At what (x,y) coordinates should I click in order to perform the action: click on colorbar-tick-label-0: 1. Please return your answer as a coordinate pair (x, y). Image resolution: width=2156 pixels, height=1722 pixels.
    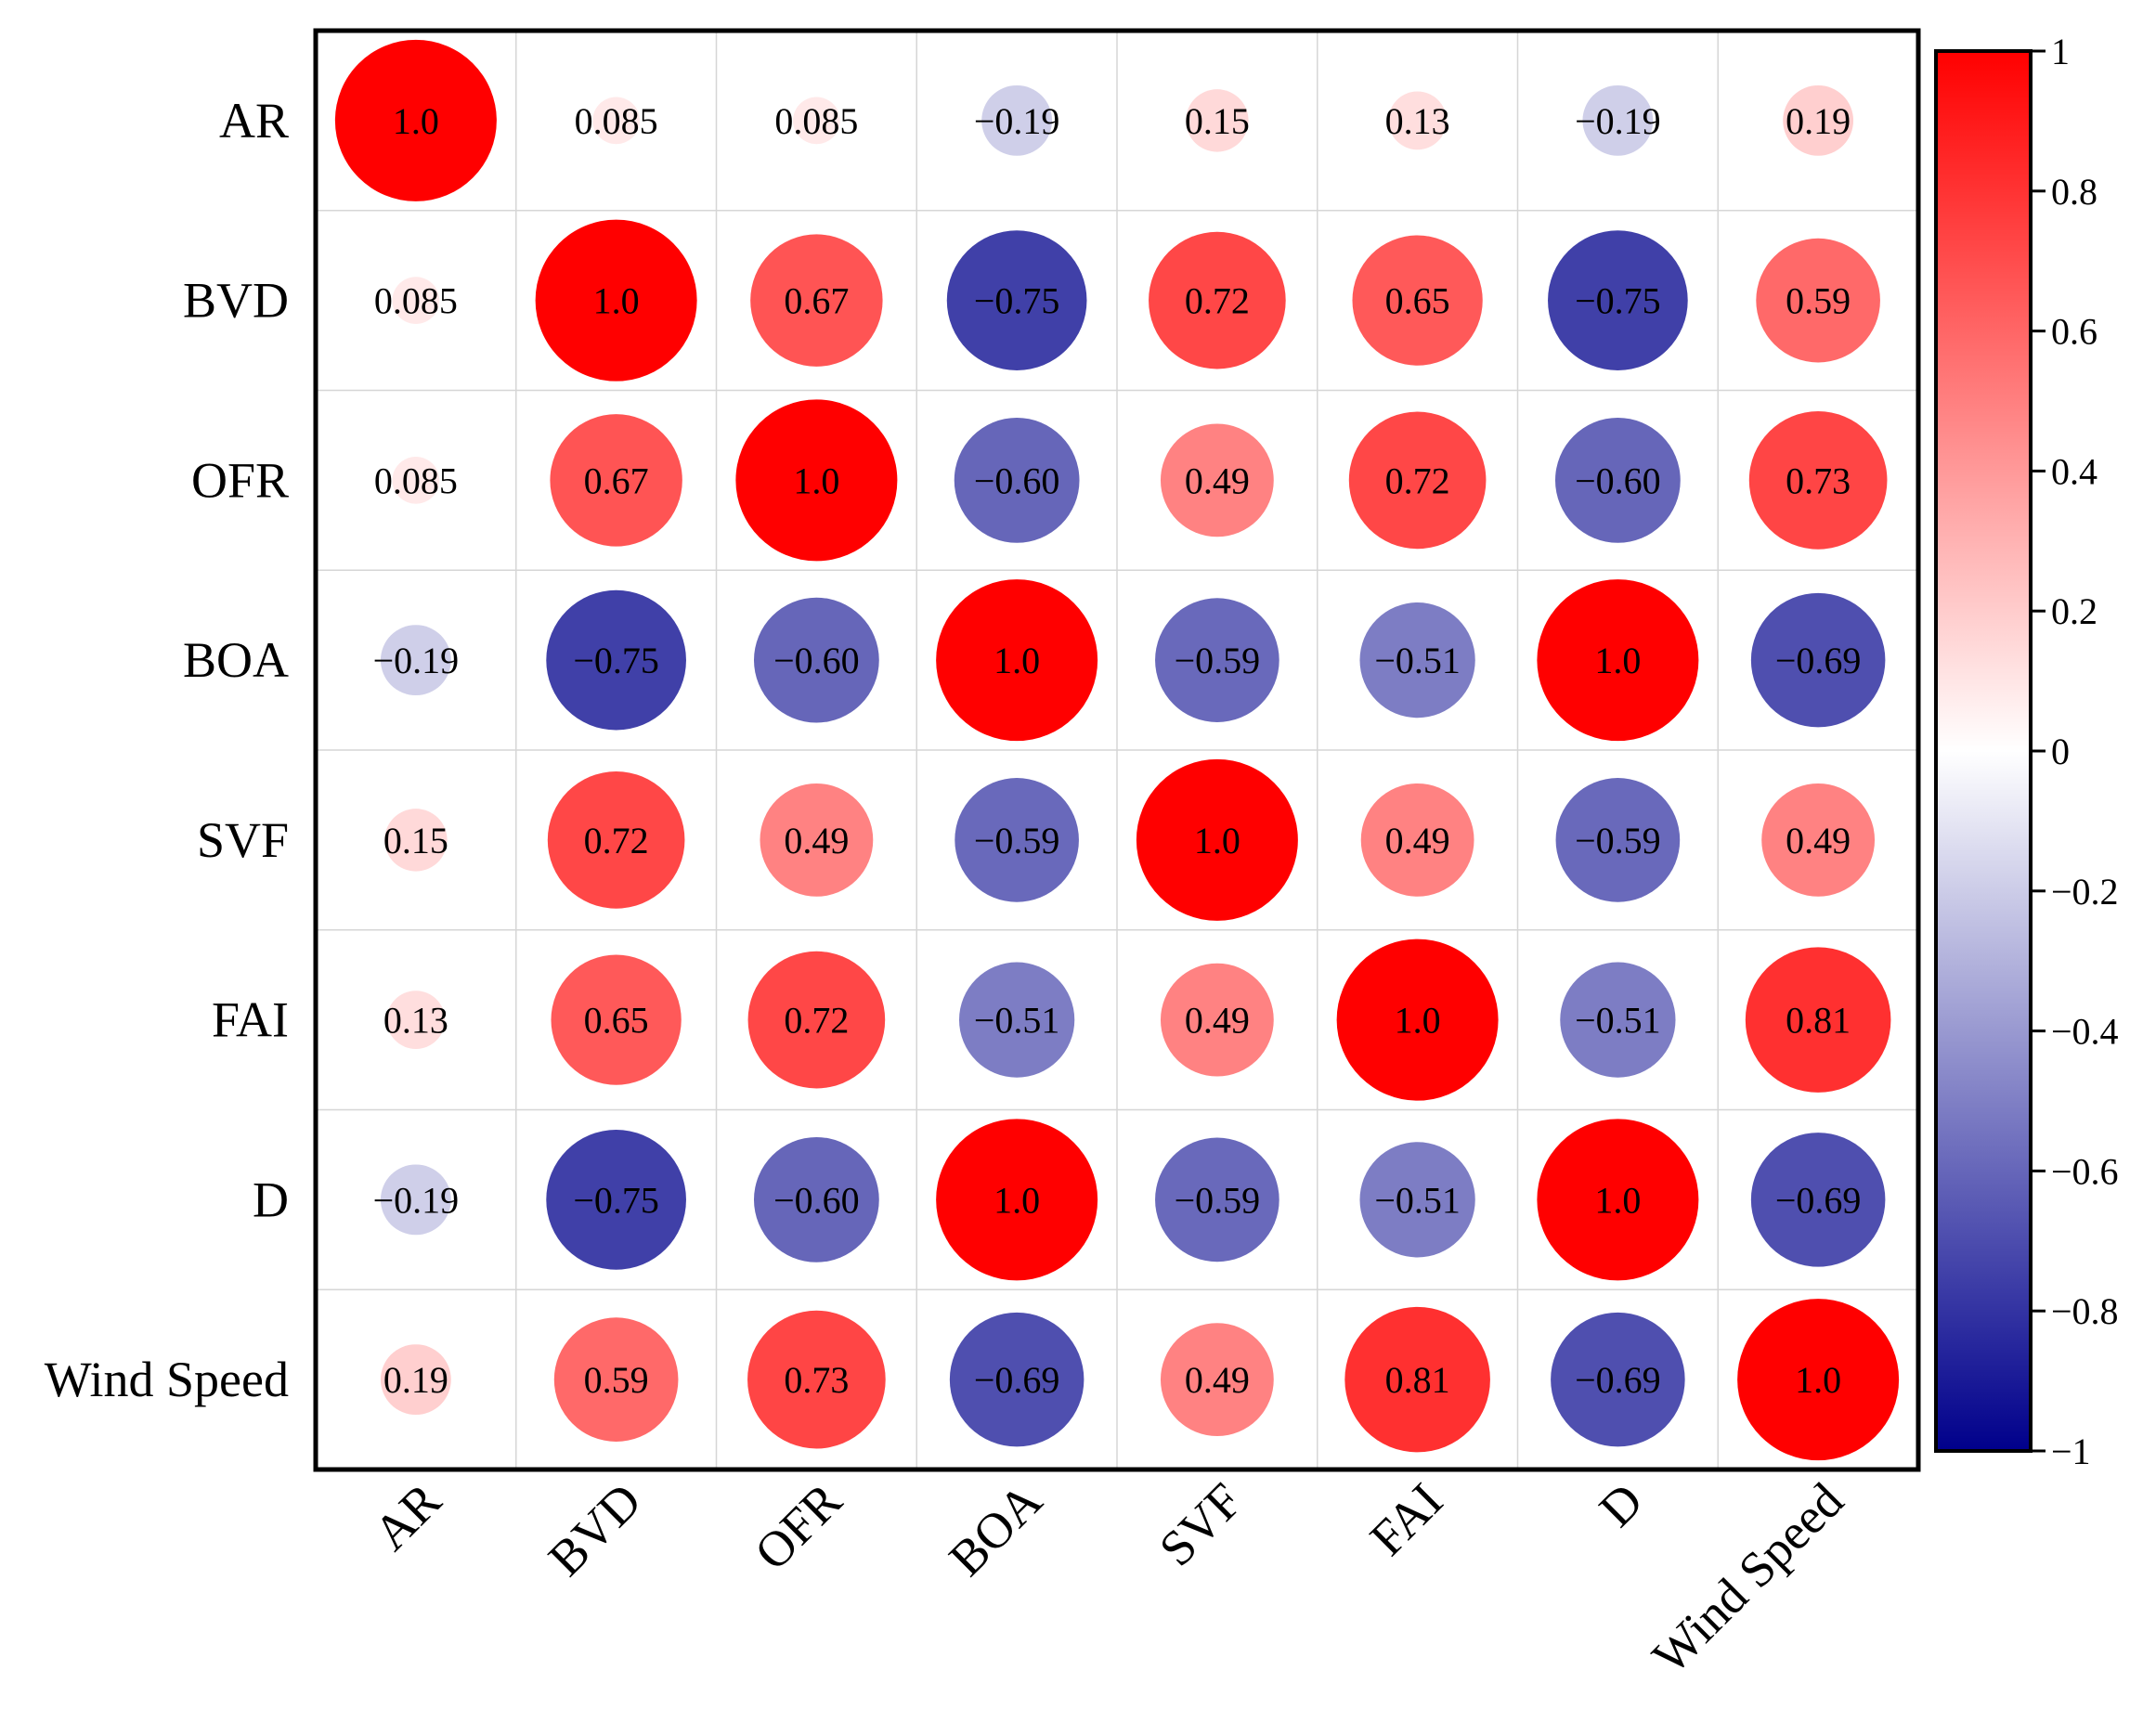
    Looking at the image, I should click on (2060, 51).